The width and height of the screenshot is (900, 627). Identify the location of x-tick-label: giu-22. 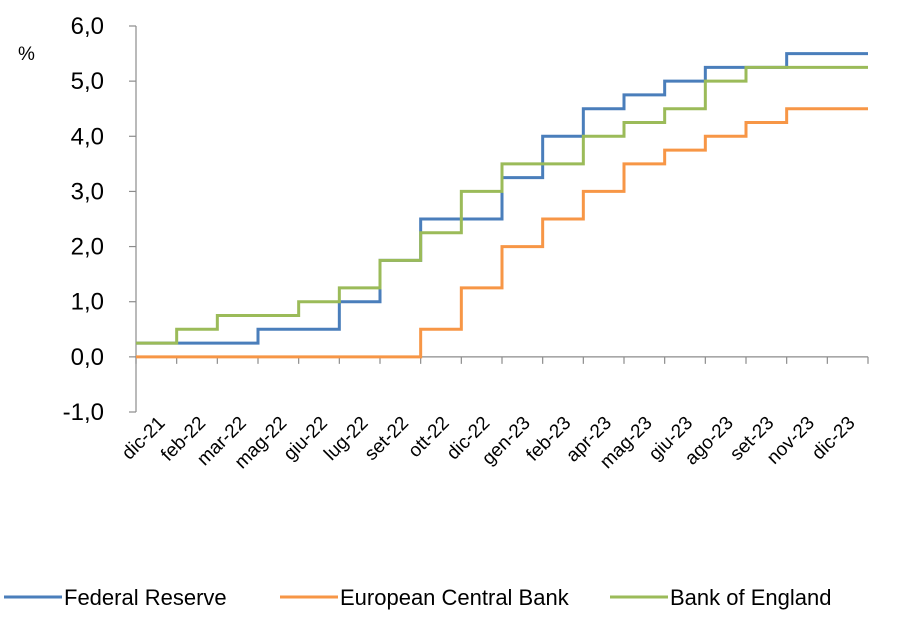
(306, 439).